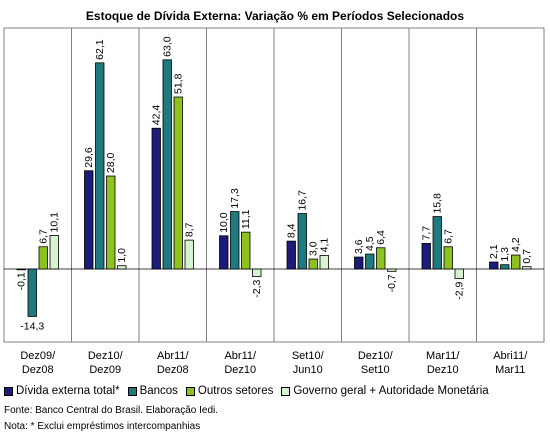  Describe the element at coordinates (438, 203) in the screenshot. I see `data-label: 15,8` at that location.